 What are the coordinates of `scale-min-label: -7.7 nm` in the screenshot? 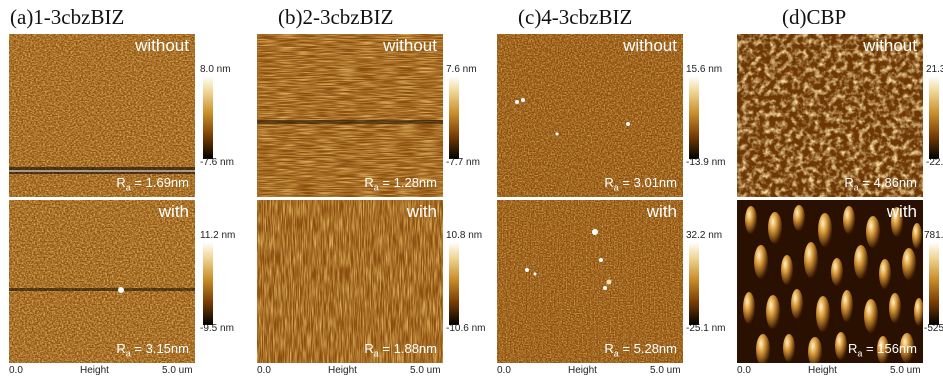 It's located at (463, 162).